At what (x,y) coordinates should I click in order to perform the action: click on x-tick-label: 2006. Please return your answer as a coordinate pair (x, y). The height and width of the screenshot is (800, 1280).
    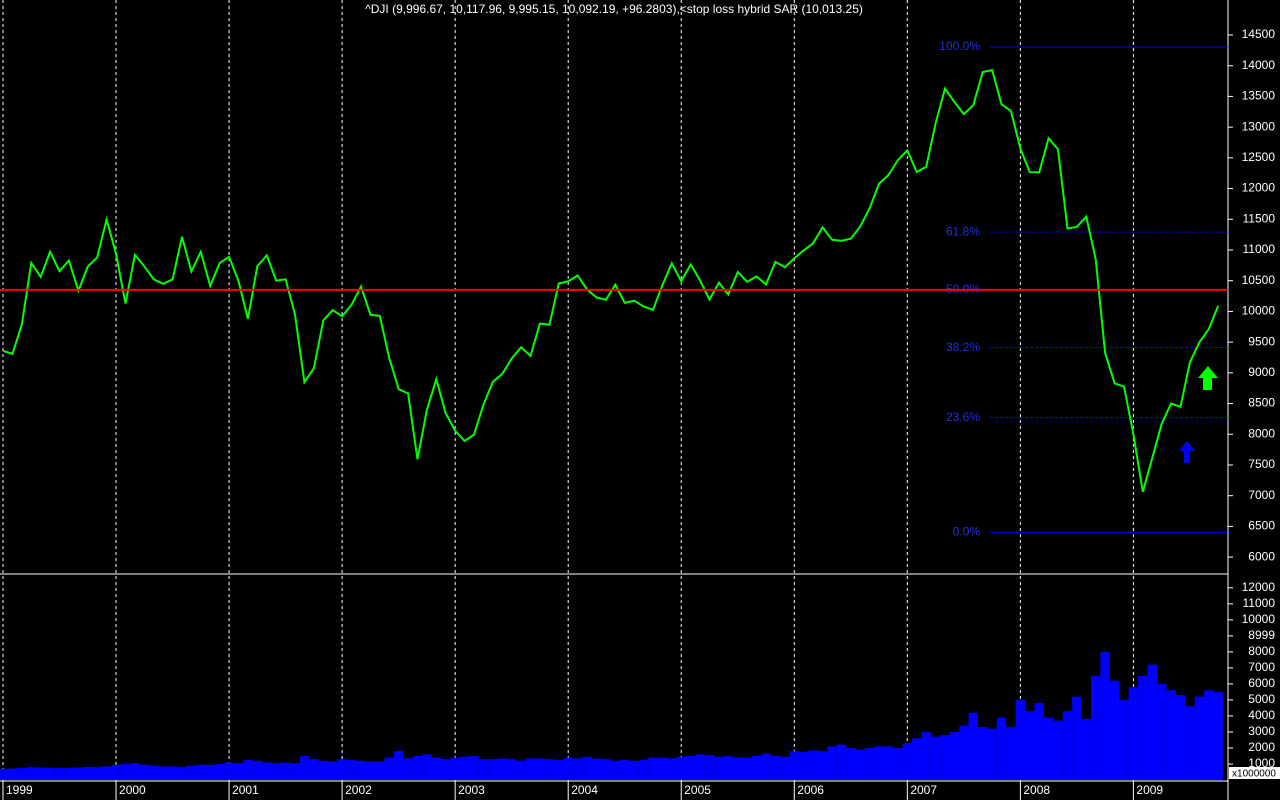
    Looking at the image, I should click on (810, 790).